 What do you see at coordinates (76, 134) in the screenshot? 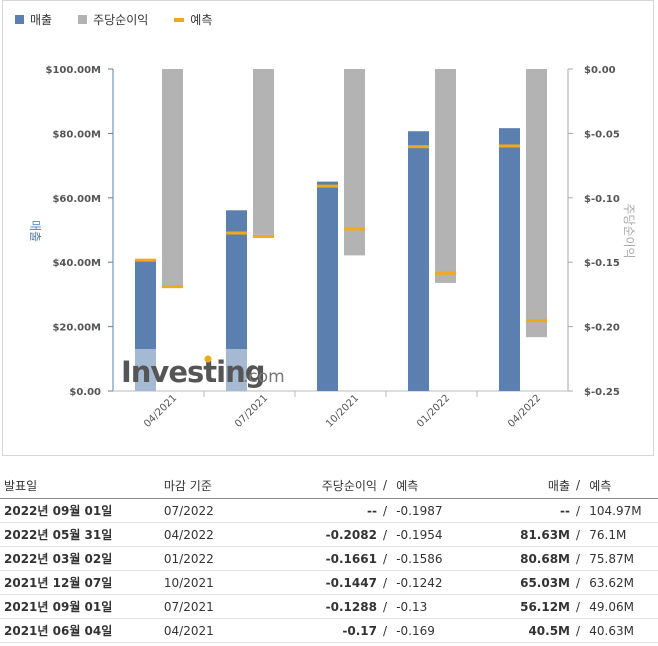
I see `left-tick-label: $80.00M` at bounding box center [76, 134].